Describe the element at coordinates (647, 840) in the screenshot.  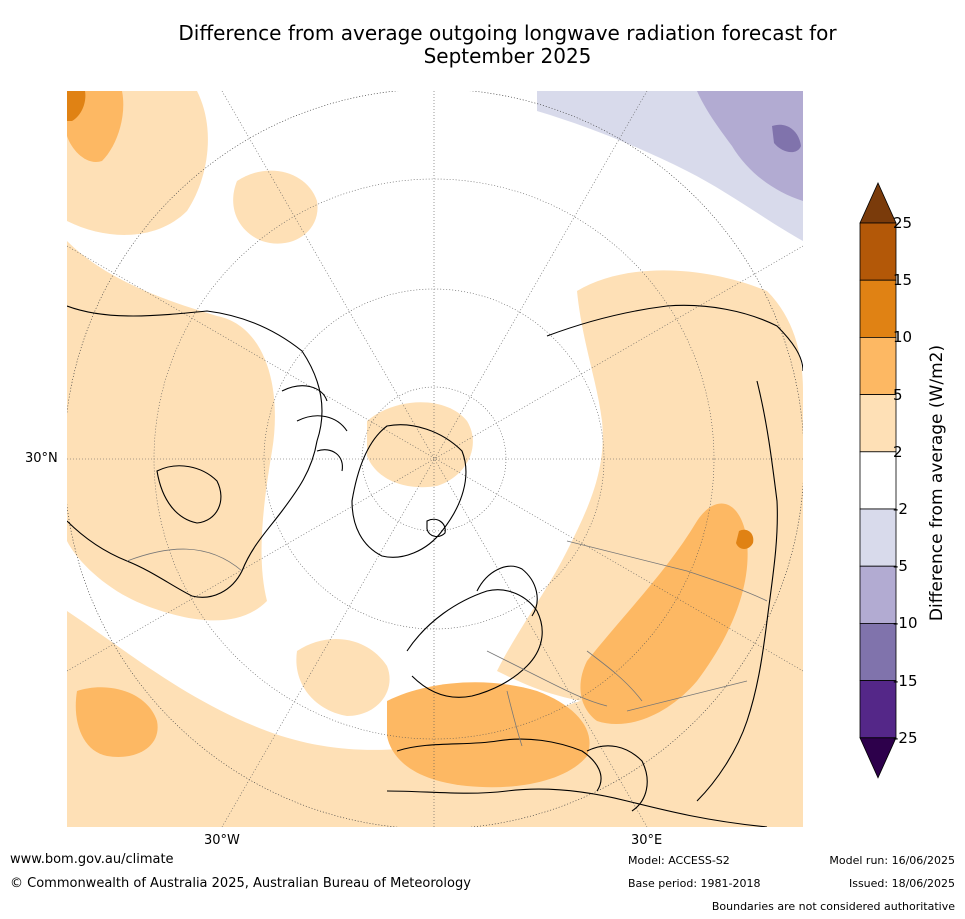
I see `lon-30e-label: 30°E` at that location.